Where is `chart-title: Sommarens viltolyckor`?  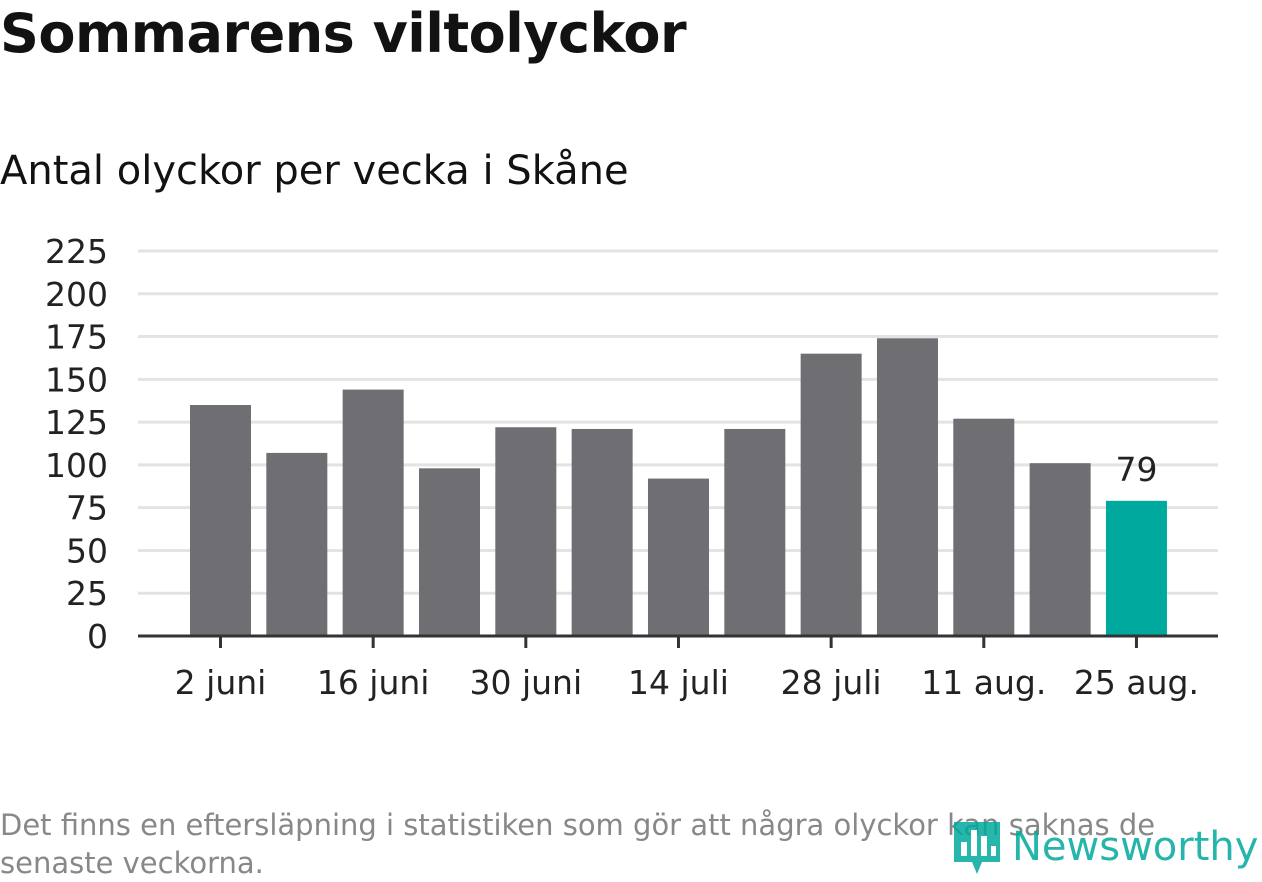 chart-title: Sommarens viltolyckor is located at coordinates (343, 33).